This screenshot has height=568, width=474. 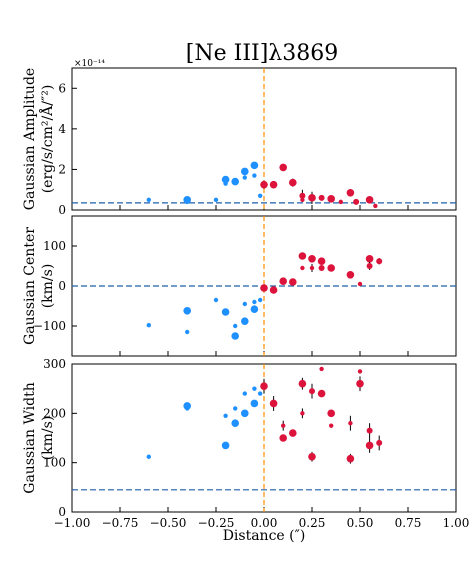 I want to click on x-tick-labels: −1.00 −0.75 −0.50 −0.25 0.00 0.25 0.50 0.75 1.00, so click(x=262, y=523).